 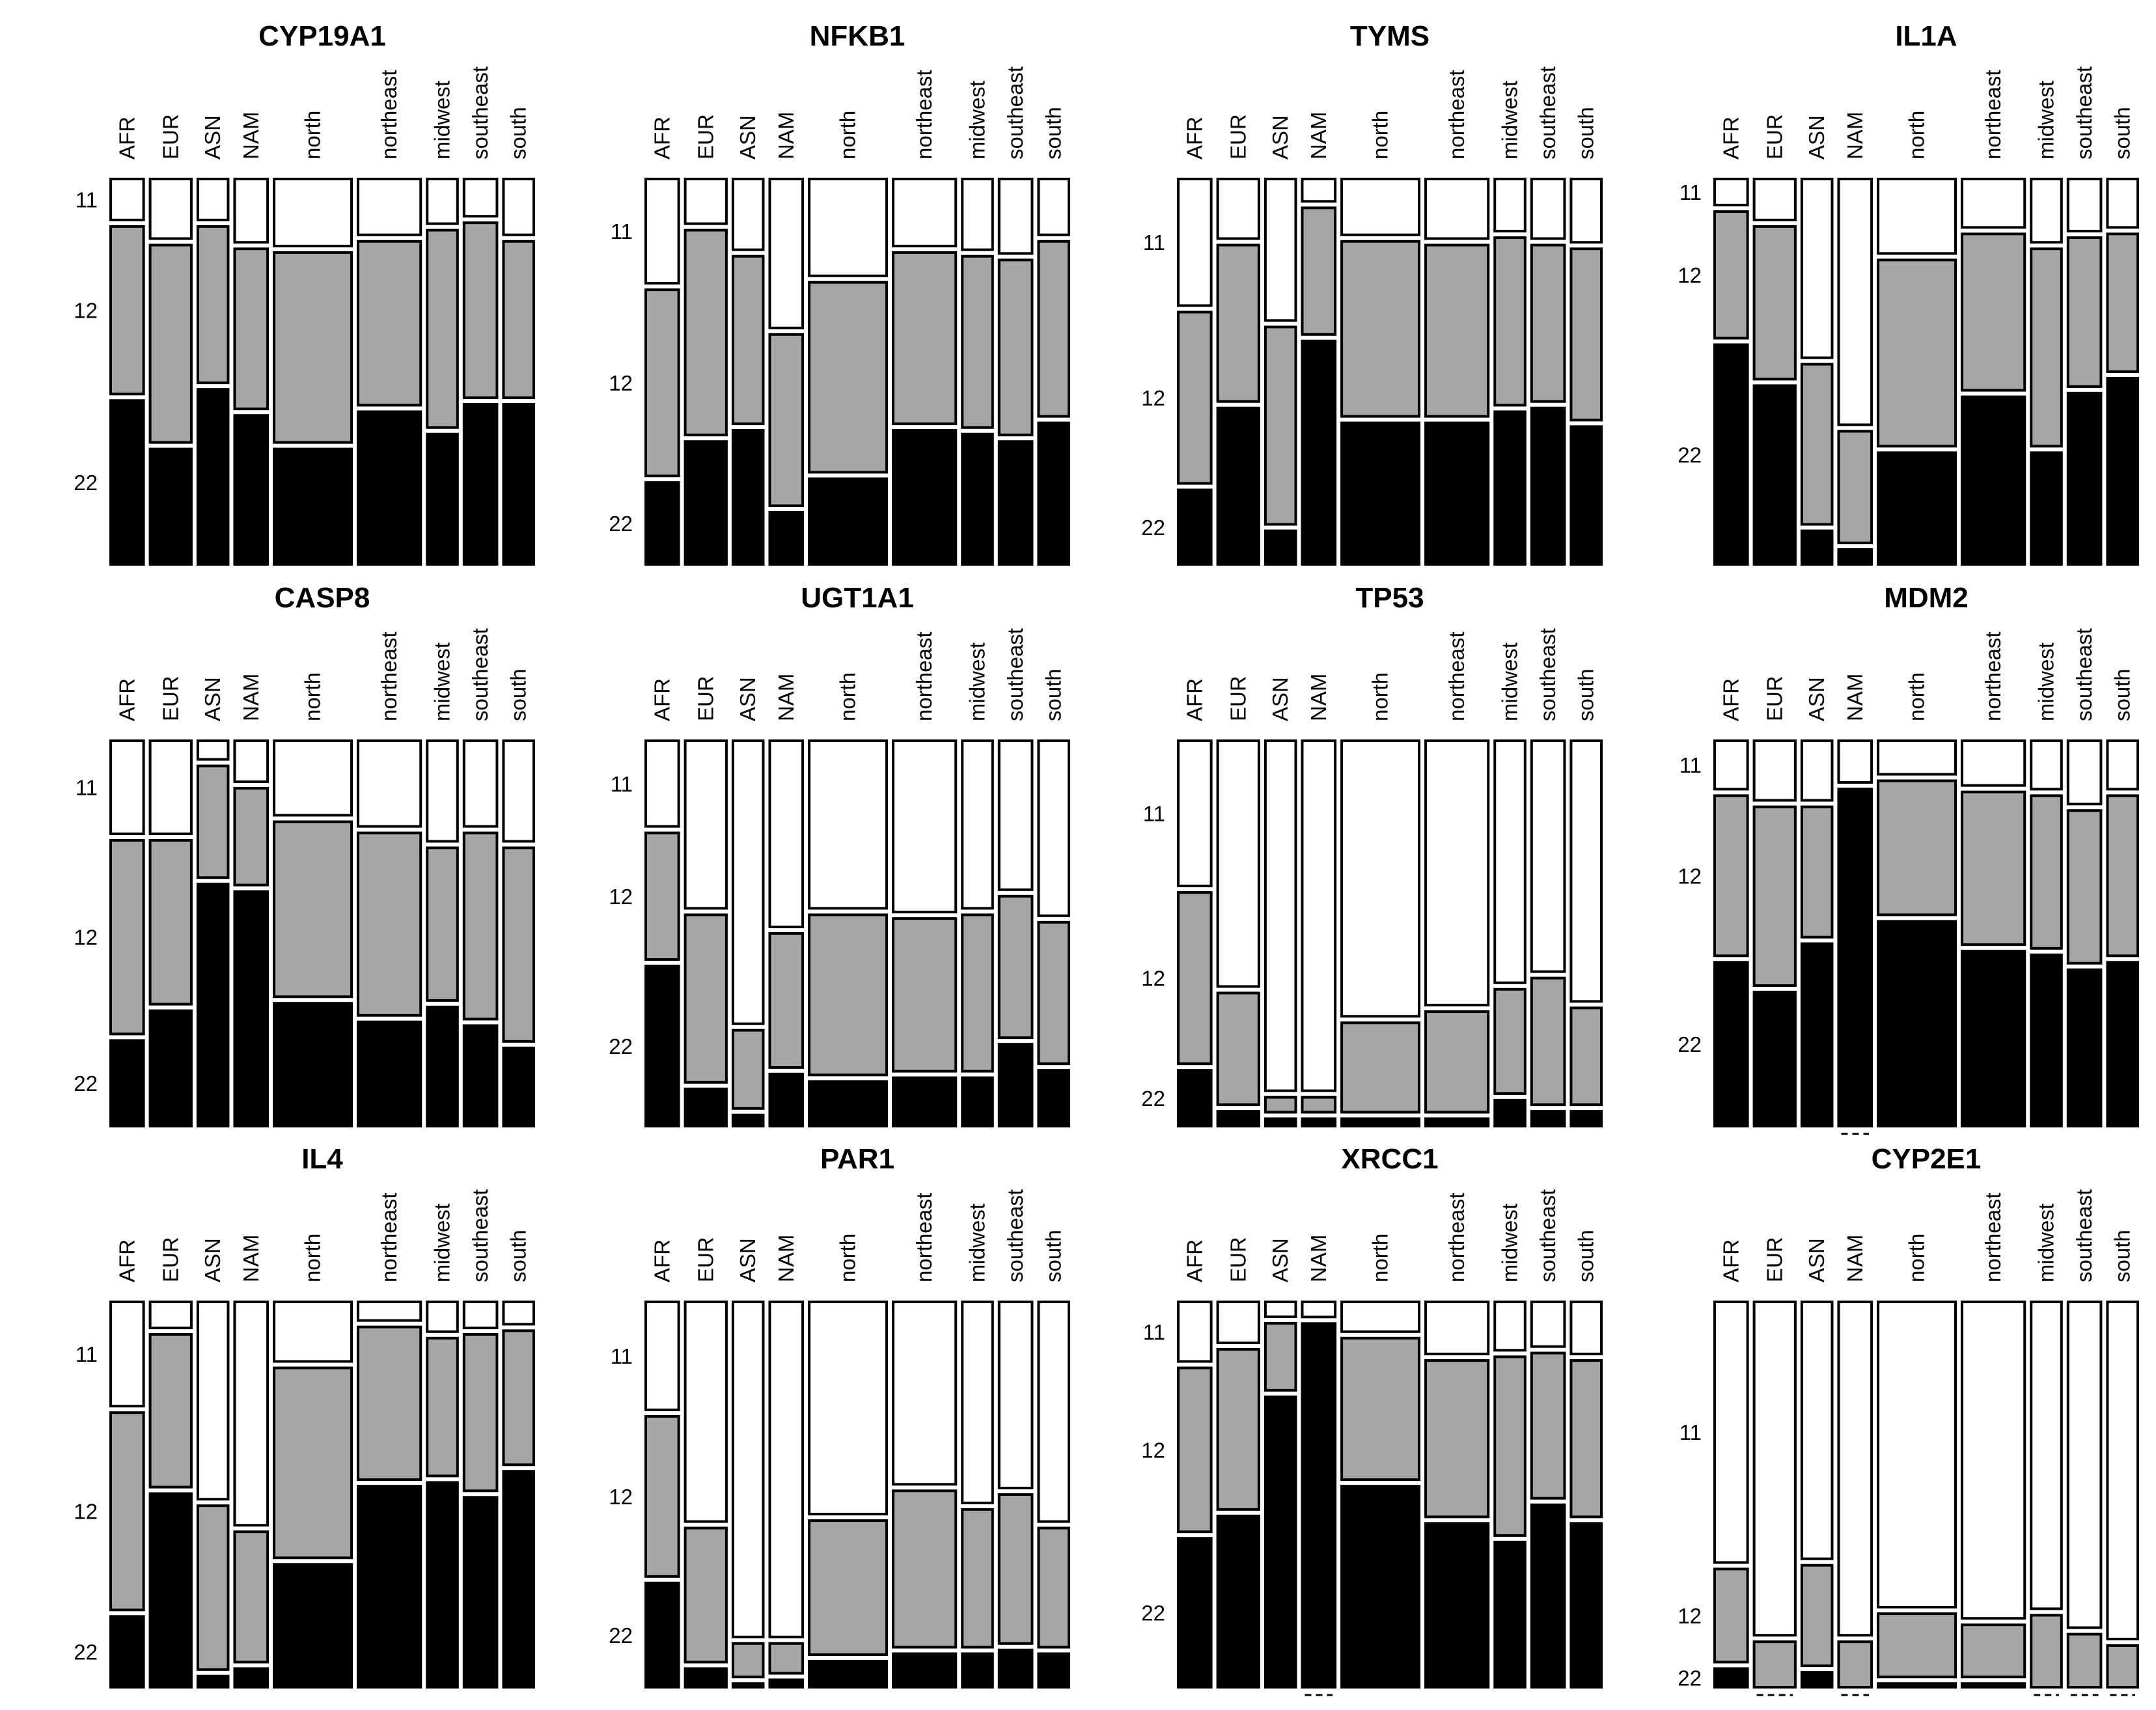 I want to click on column-north: north, so click(x=1380, y=338).